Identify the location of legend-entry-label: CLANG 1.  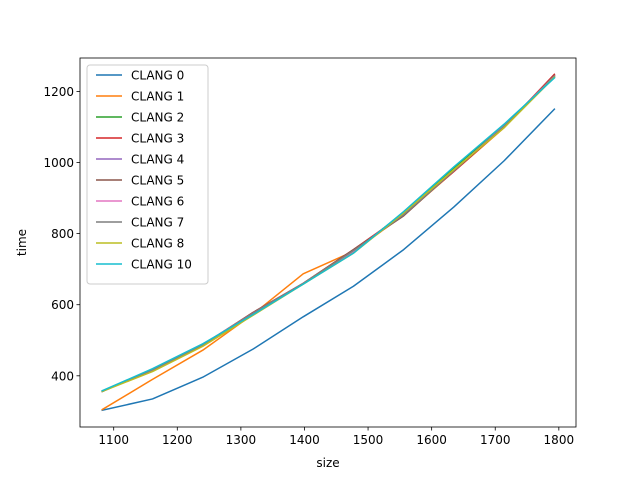
(157, 97).